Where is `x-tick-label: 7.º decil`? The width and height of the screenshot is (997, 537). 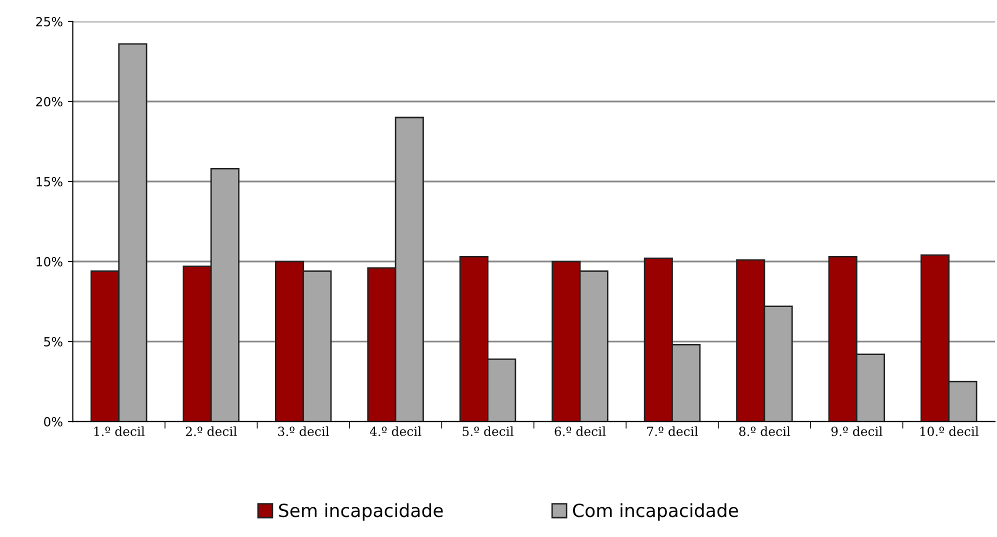 x-tick-label: 7.º decil is located at coordinates (672, 431).